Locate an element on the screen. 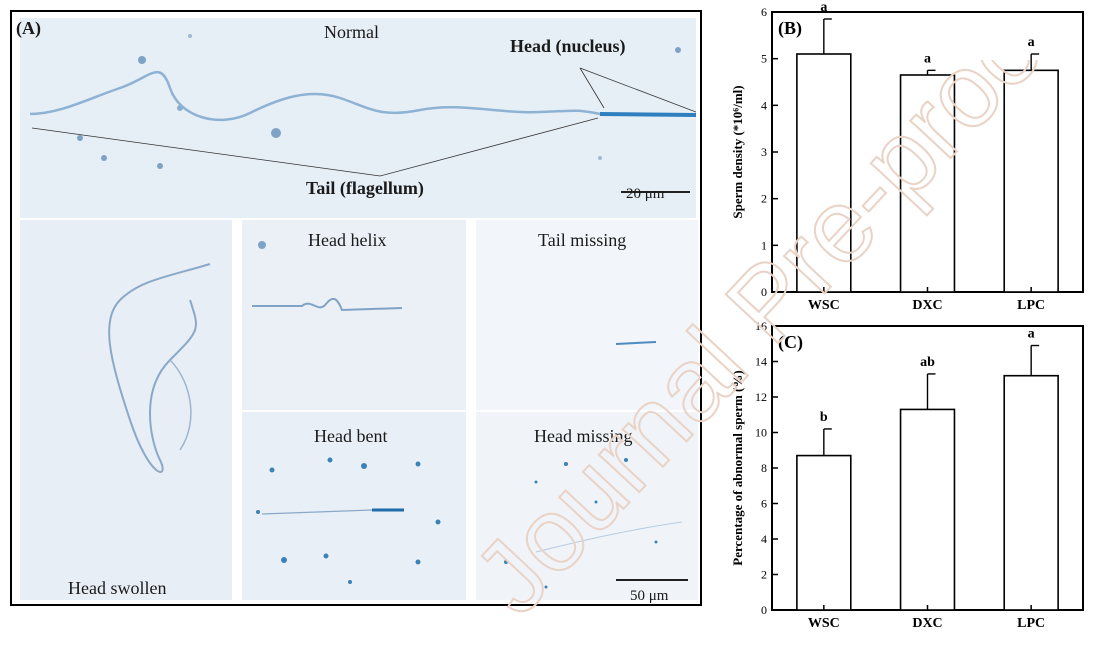 The image size is (1097, 660). y-tick-label: 5 is located at coordinates (764, 59).